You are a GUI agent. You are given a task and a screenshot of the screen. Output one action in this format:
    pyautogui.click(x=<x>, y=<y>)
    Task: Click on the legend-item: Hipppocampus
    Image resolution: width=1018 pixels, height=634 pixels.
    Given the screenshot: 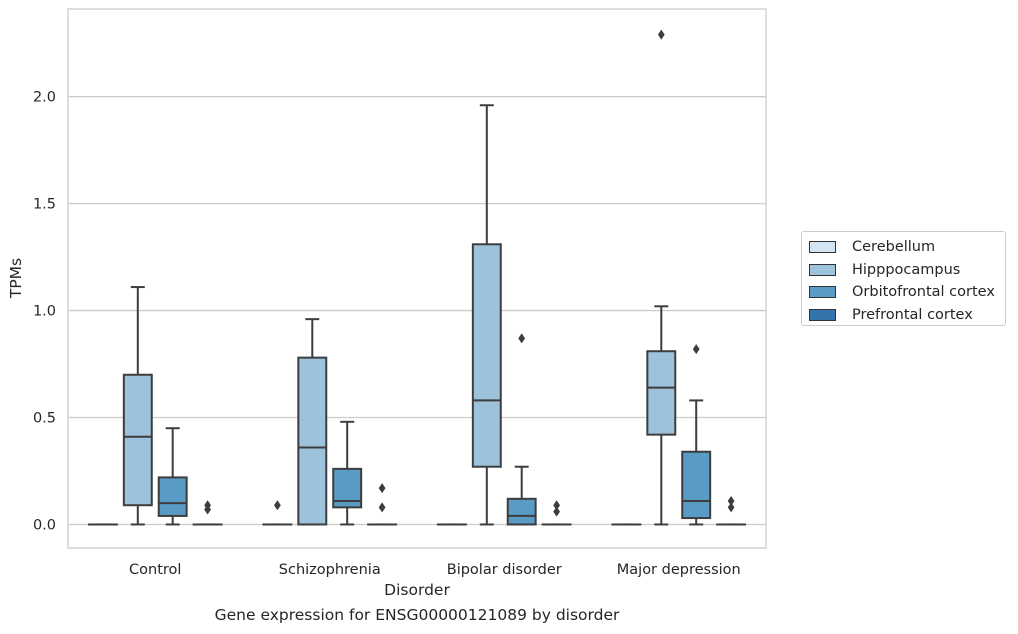 What is the action you would take?
    pyautogui.click(x=907, y=270)
    